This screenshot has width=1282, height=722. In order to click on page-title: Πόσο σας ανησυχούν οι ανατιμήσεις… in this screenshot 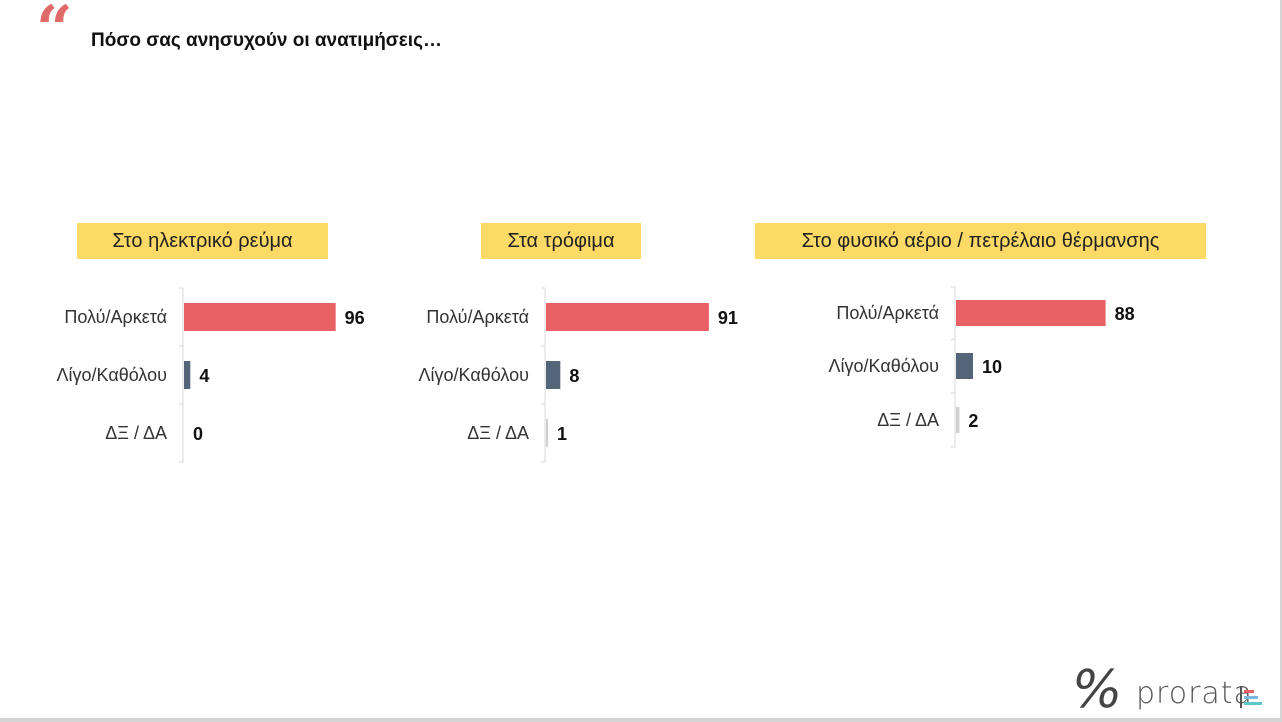, I will do `click(266, 40)`.